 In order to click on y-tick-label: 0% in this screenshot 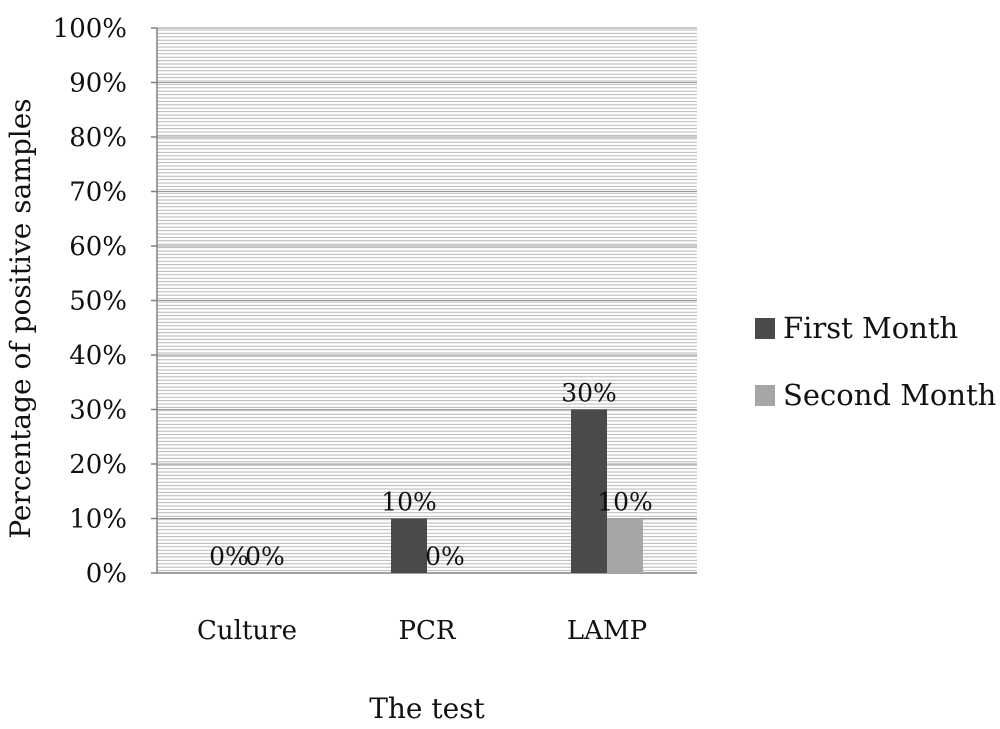, I will do `click(106, 574)`.